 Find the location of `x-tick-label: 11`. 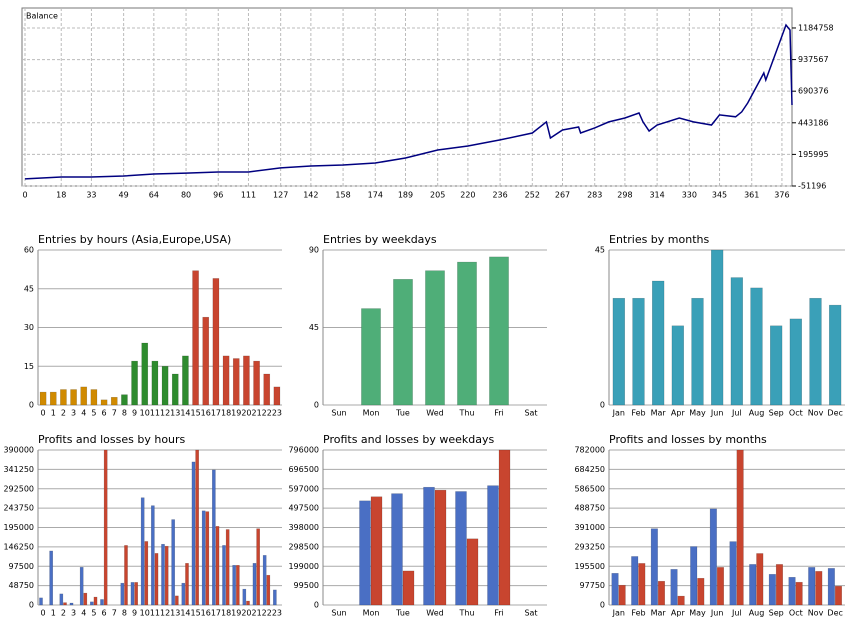

x-tick-label: 11 is located at coordinates (155, 613).